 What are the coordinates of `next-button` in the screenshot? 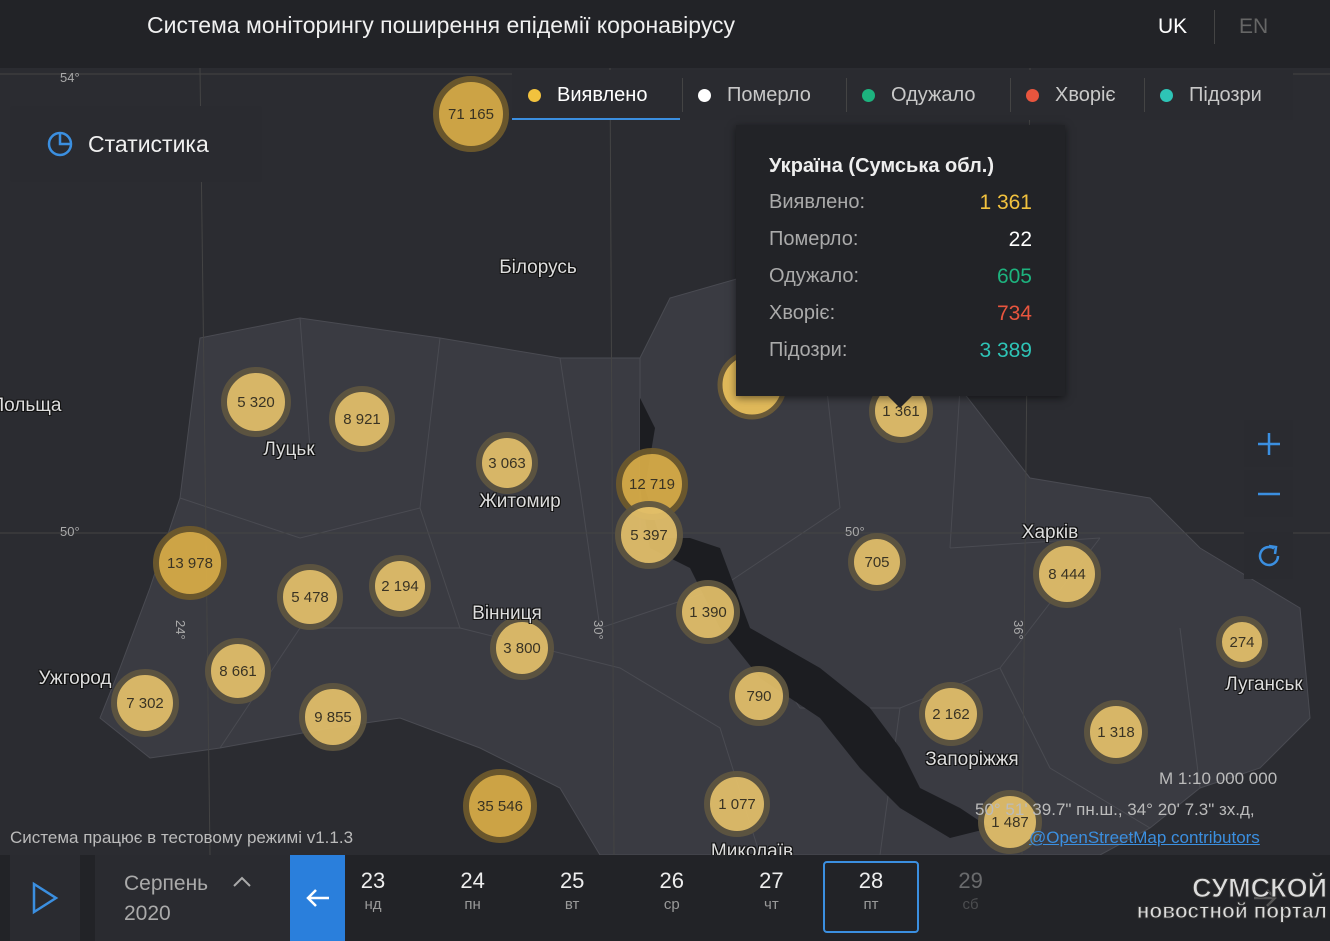 It's located at (1264, 898).